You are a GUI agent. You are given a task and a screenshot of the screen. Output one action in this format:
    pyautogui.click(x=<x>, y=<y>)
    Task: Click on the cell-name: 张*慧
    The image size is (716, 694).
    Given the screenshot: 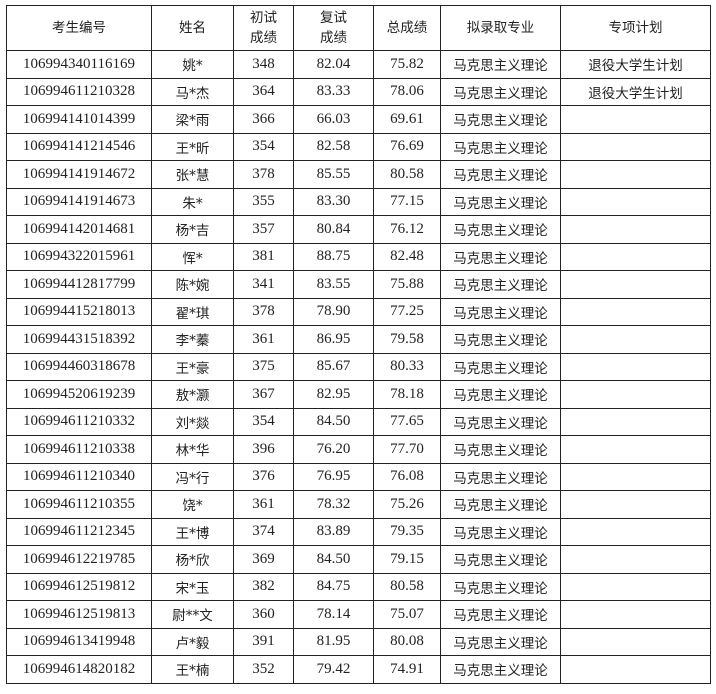 What is the action you would take?
    pyautogui.click(x=192, y=174)
    